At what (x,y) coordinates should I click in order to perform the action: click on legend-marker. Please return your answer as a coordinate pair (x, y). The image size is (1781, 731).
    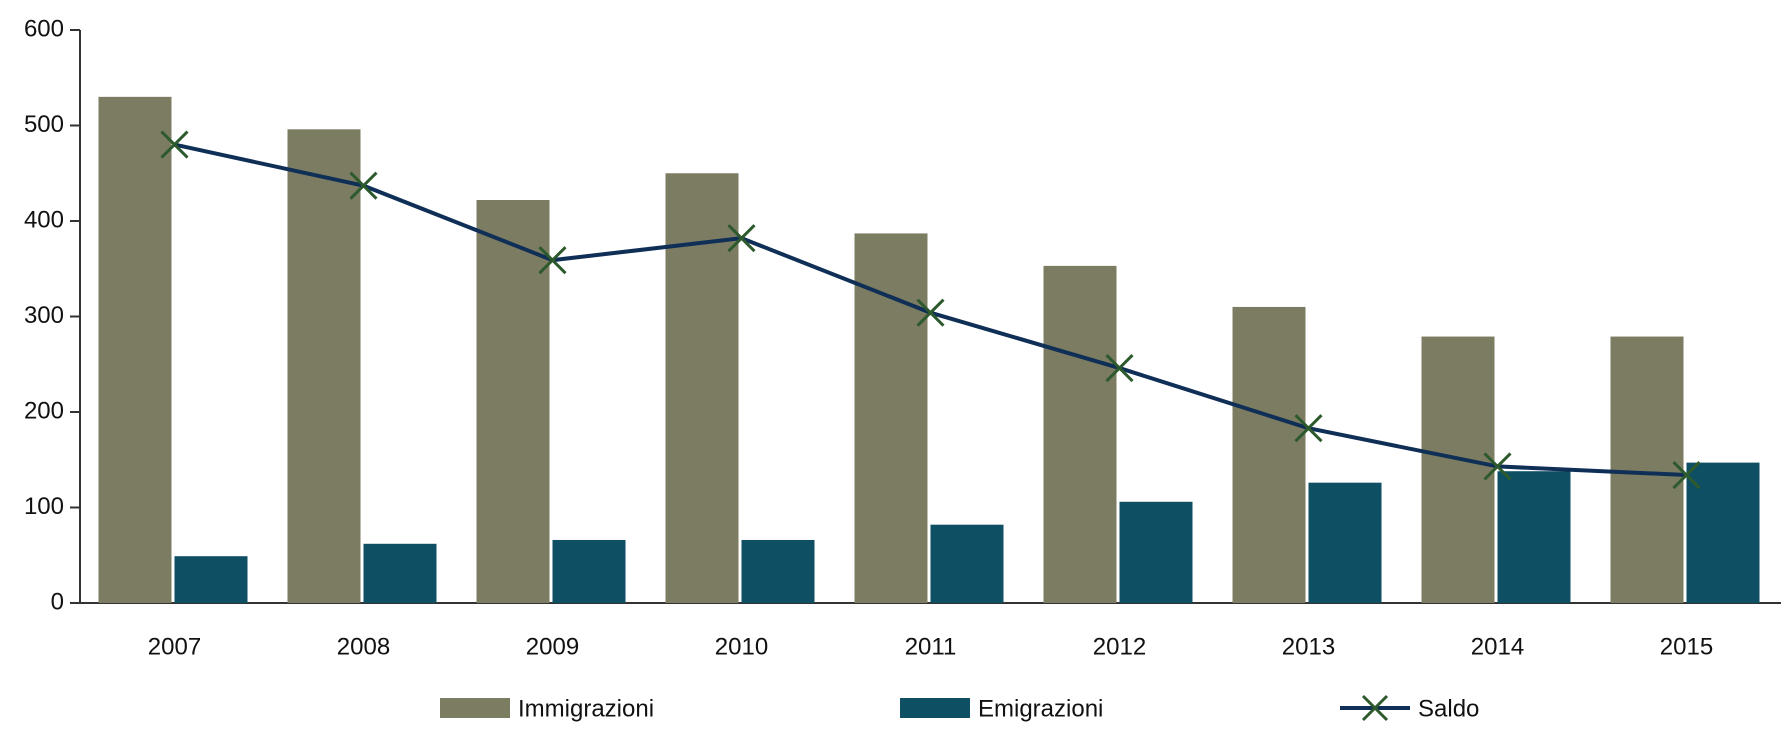
    Looking at the image, I should click on (1375, 708).